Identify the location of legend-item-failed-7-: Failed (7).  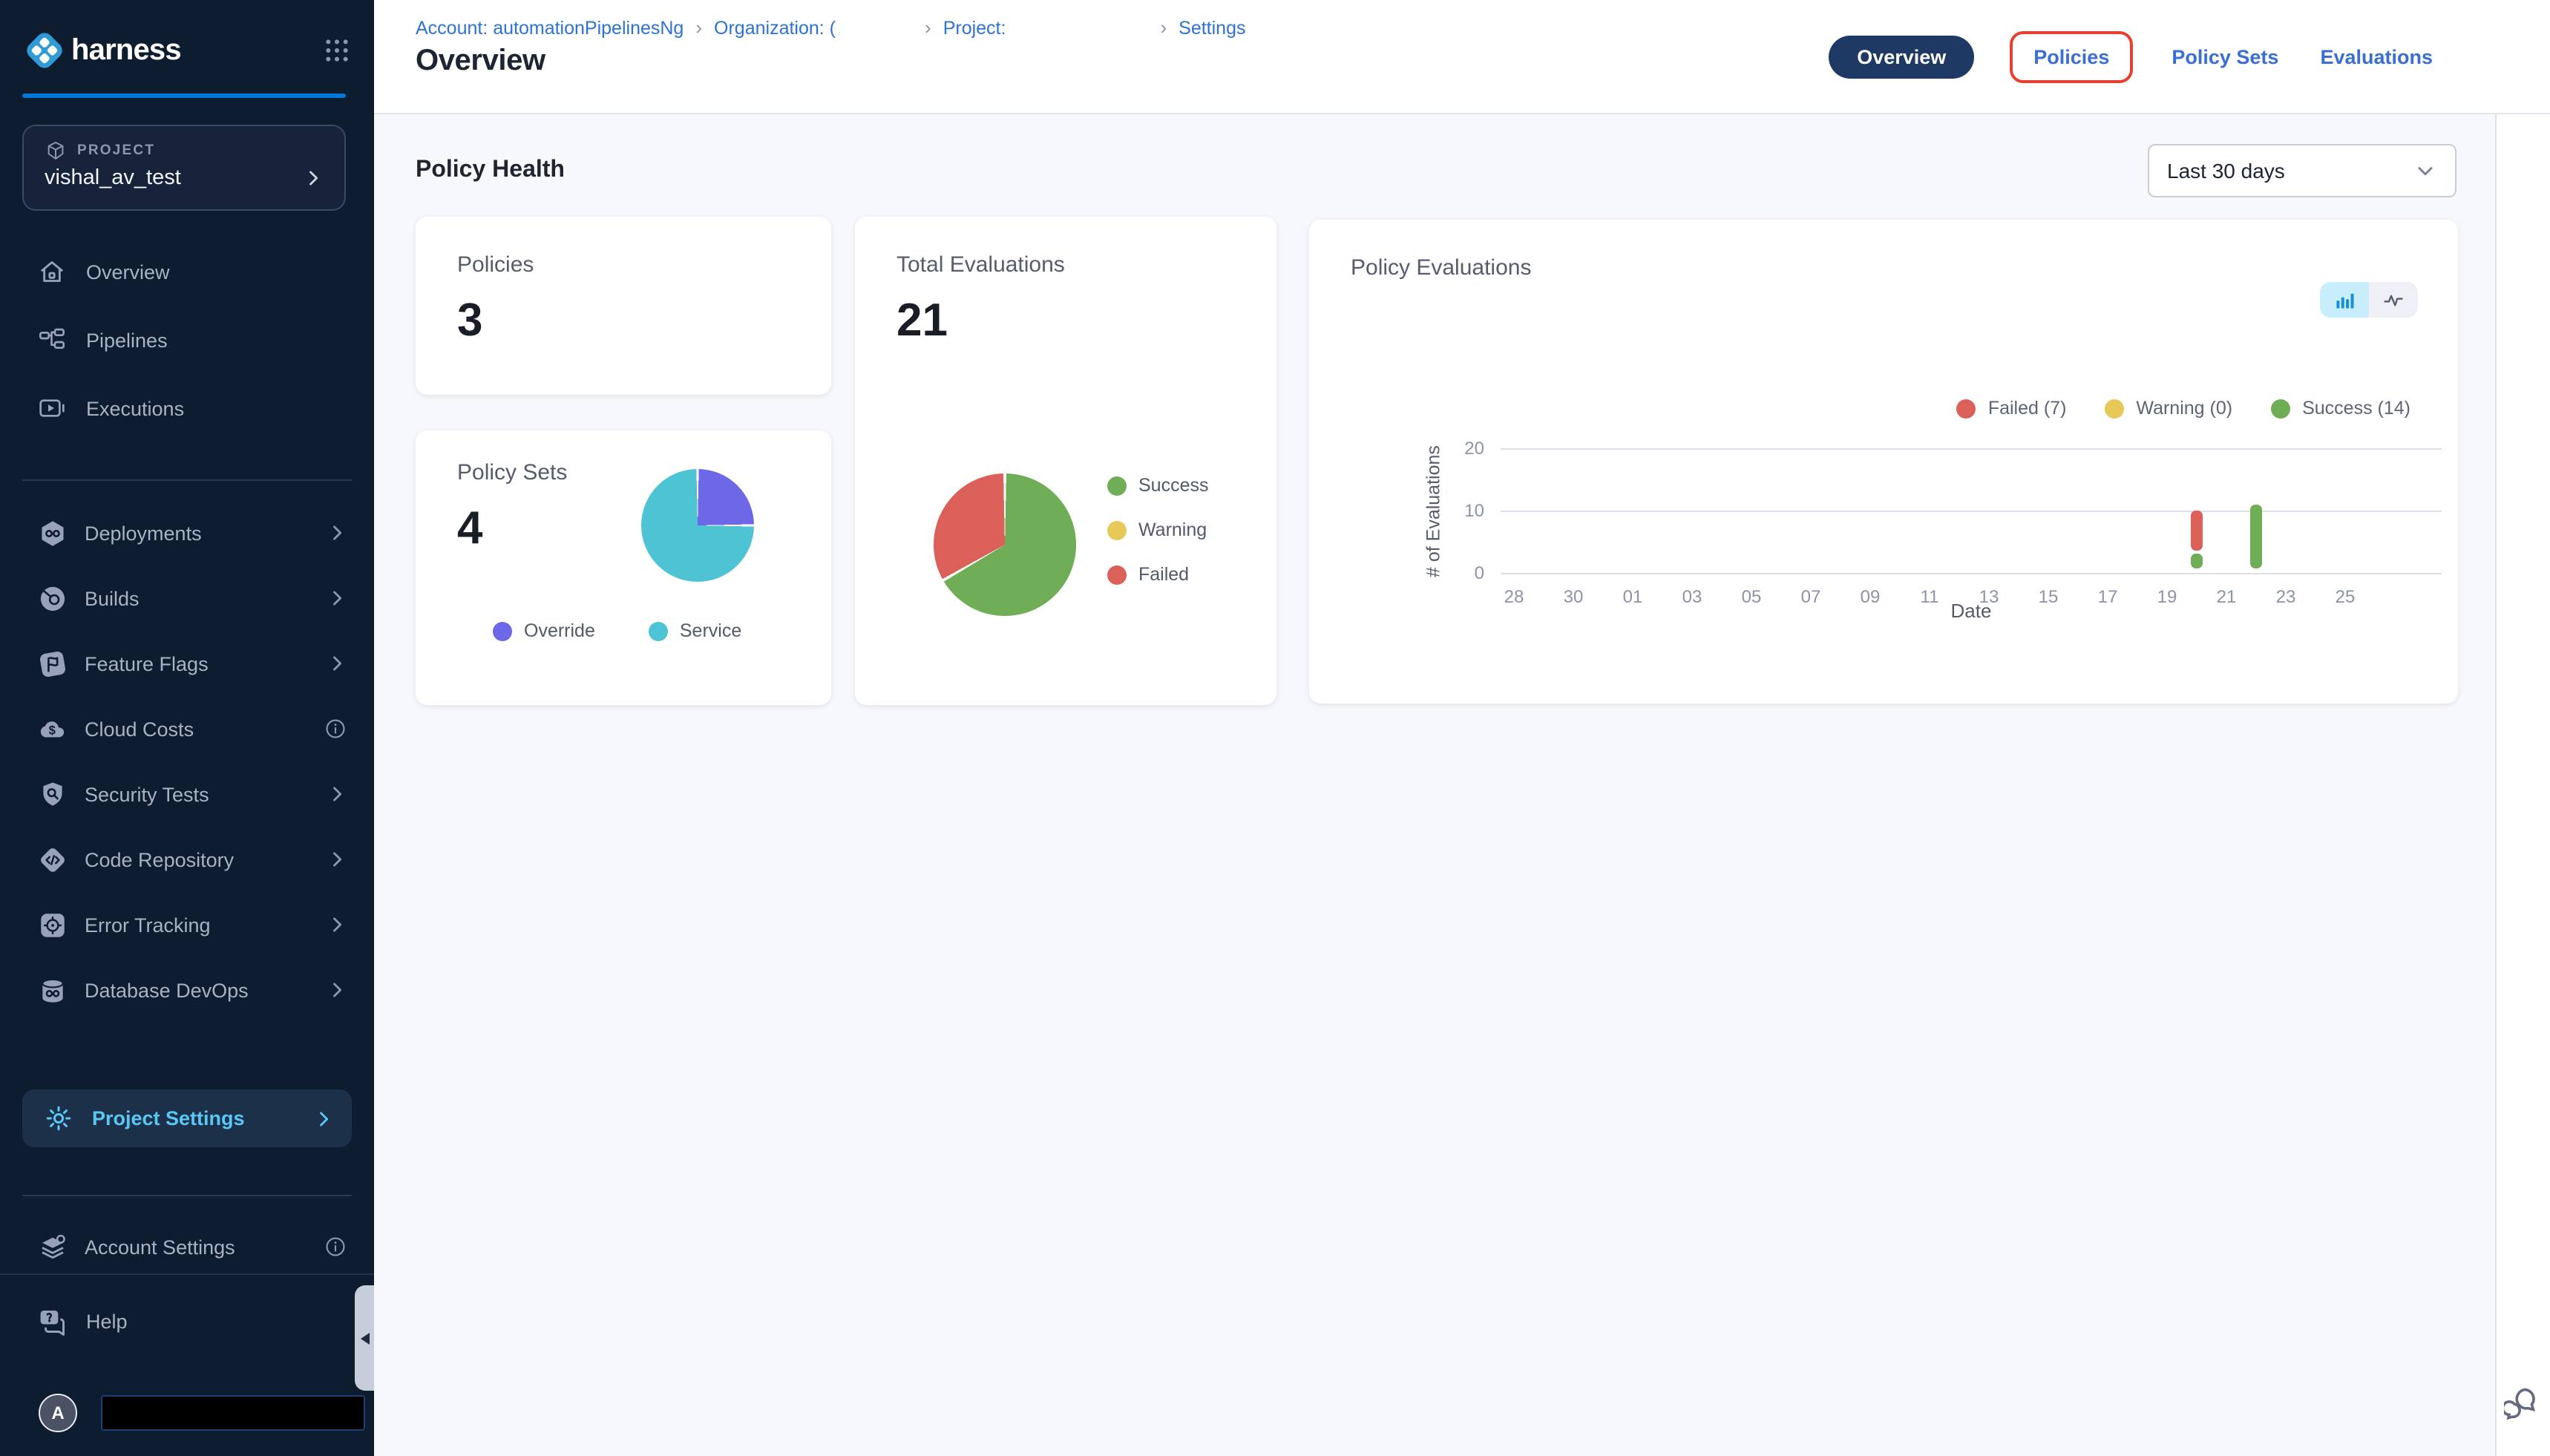
(2012, 409).